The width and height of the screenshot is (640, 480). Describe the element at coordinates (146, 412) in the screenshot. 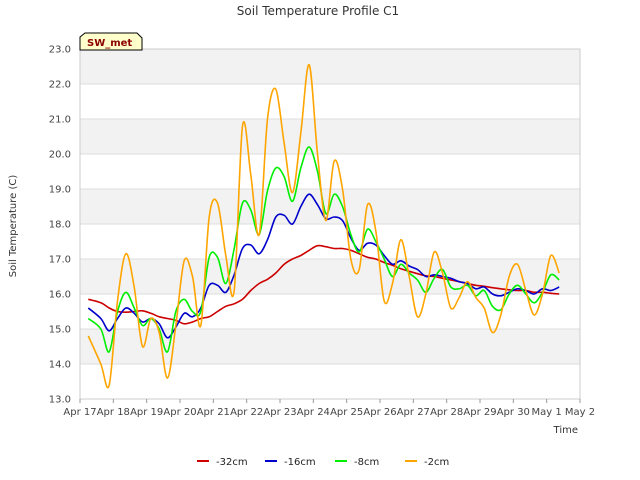

I see `x-tick-label: Apr 19` at that location.